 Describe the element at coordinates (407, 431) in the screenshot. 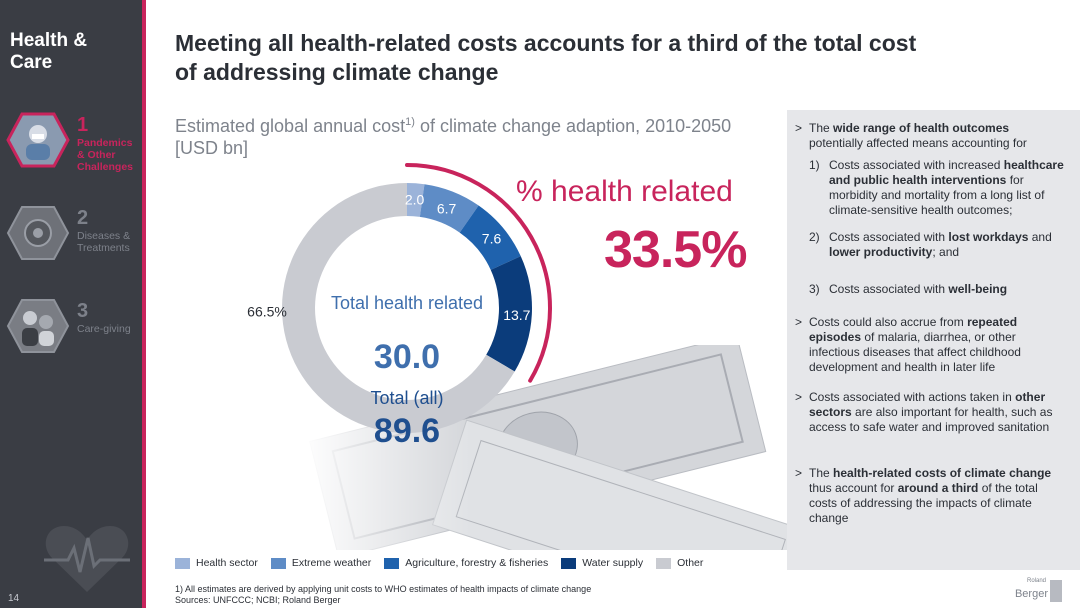

I see `total-all-value: 89.6` at that location.